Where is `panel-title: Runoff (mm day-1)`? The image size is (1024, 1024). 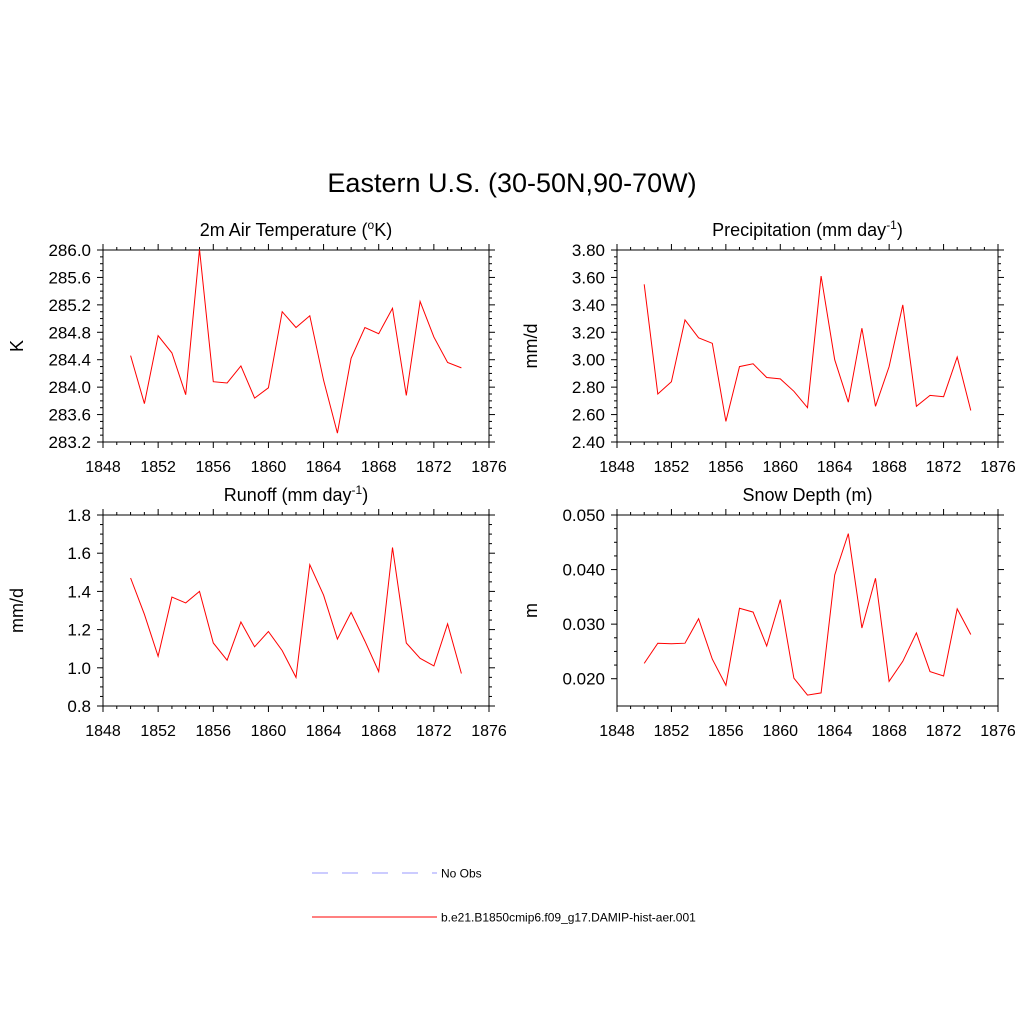
panel-title: Runoff (mm day-1) is located at coordinates (296, 494).